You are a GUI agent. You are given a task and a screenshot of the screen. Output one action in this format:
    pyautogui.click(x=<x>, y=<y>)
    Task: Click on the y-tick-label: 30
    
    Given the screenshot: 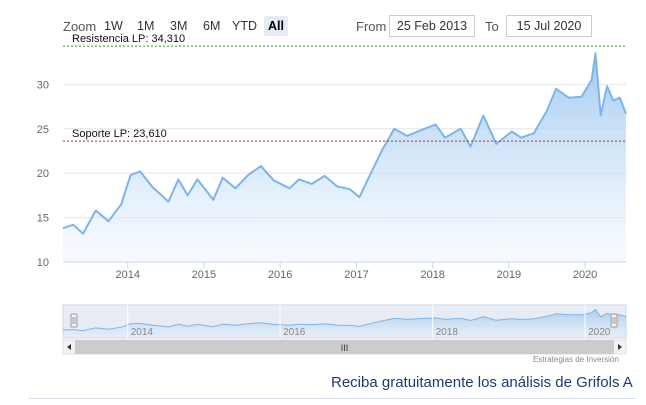 What is the action you would take?
    pyautogui.click(x=43, y=85)
    